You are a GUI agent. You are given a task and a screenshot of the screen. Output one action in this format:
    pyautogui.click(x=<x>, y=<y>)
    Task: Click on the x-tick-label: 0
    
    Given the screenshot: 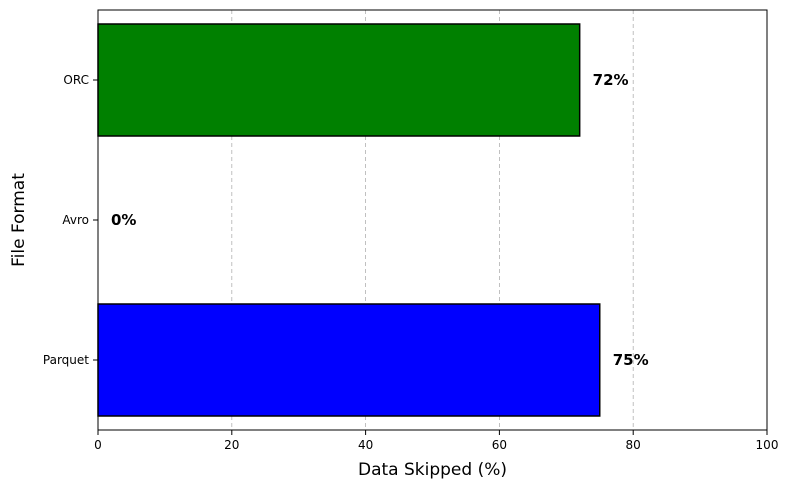 What is the action you would take?
    pyautogui.click(x=98, y=445)
    